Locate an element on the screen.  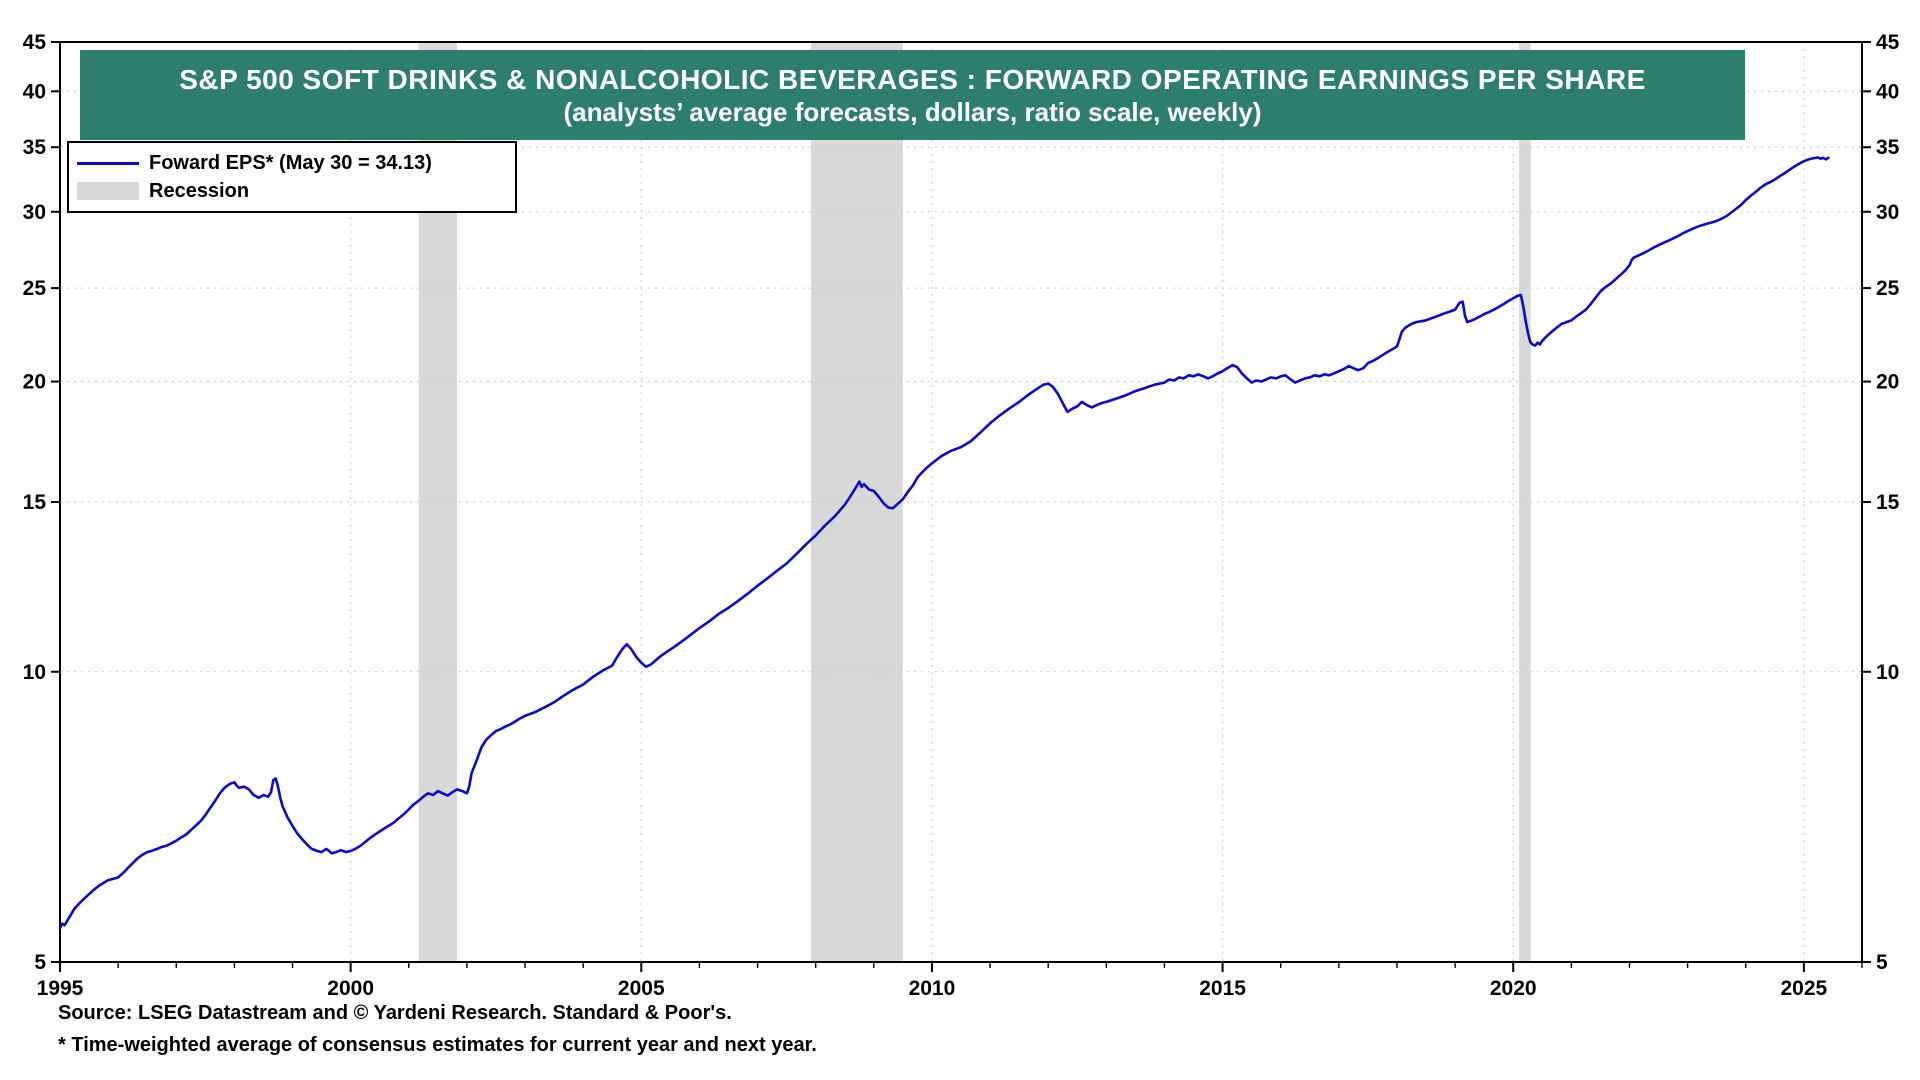
legend-label-eps: Foward EPS* (May 30 = 34.13) is located at coordinates (290, 162).